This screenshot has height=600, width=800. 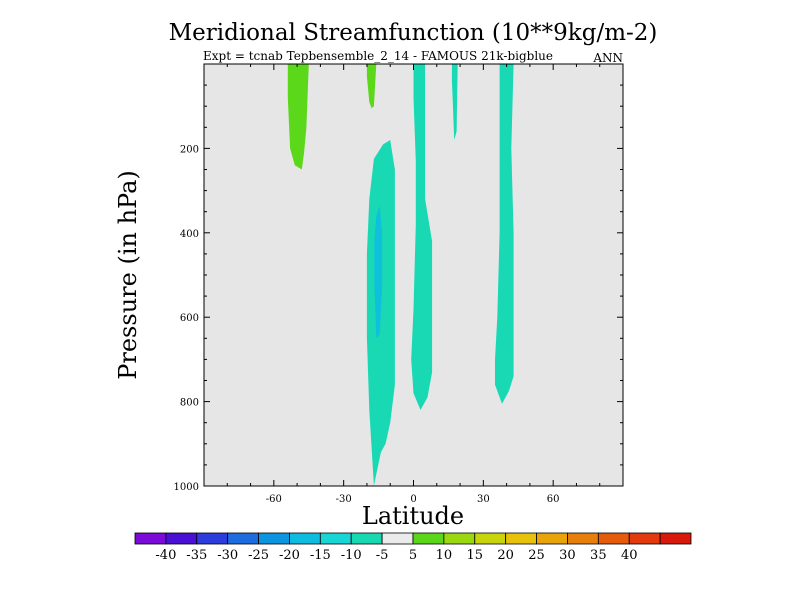 I want to click on colorbar-label: 40, so click(x=629, y=555).